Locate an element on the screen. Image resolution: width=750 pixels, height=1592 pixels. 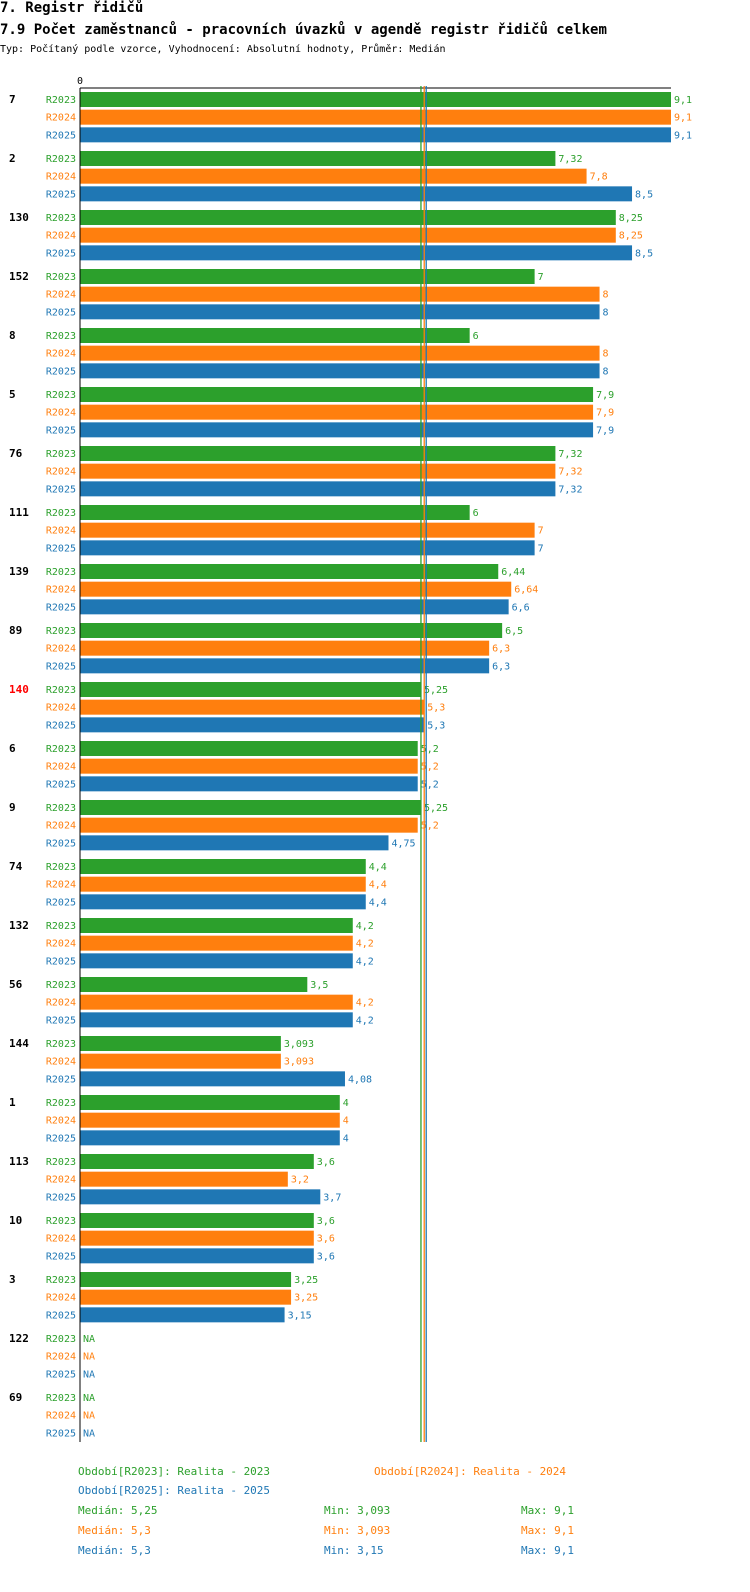
data-label: 6,44 is located at coordinates (513, 572).